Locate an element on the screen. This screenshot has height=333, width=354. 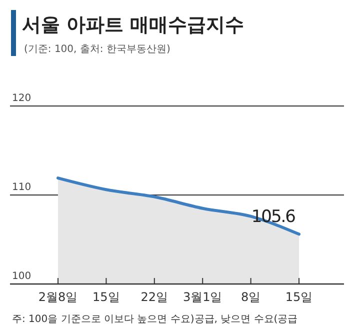
data-label: 105.6 is located at coordinates (273, 217).